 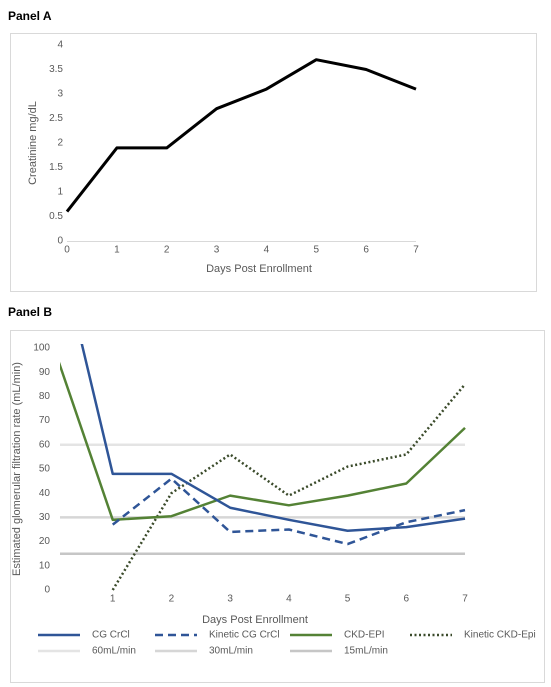 I want to click on y-tick-label: 1, so click(x=60, y=192).